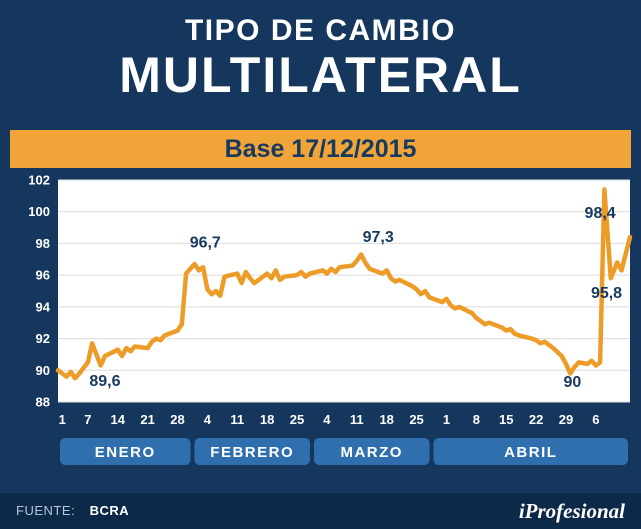  I want to click on source-value: BCRA, so click(109, 510).